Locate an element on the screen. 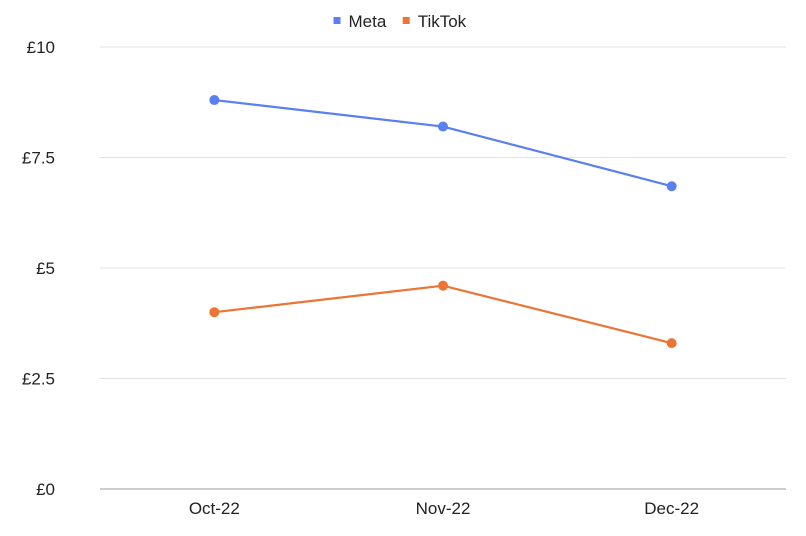  legend-item-meta: Meta is located at coordinates (360, 21).